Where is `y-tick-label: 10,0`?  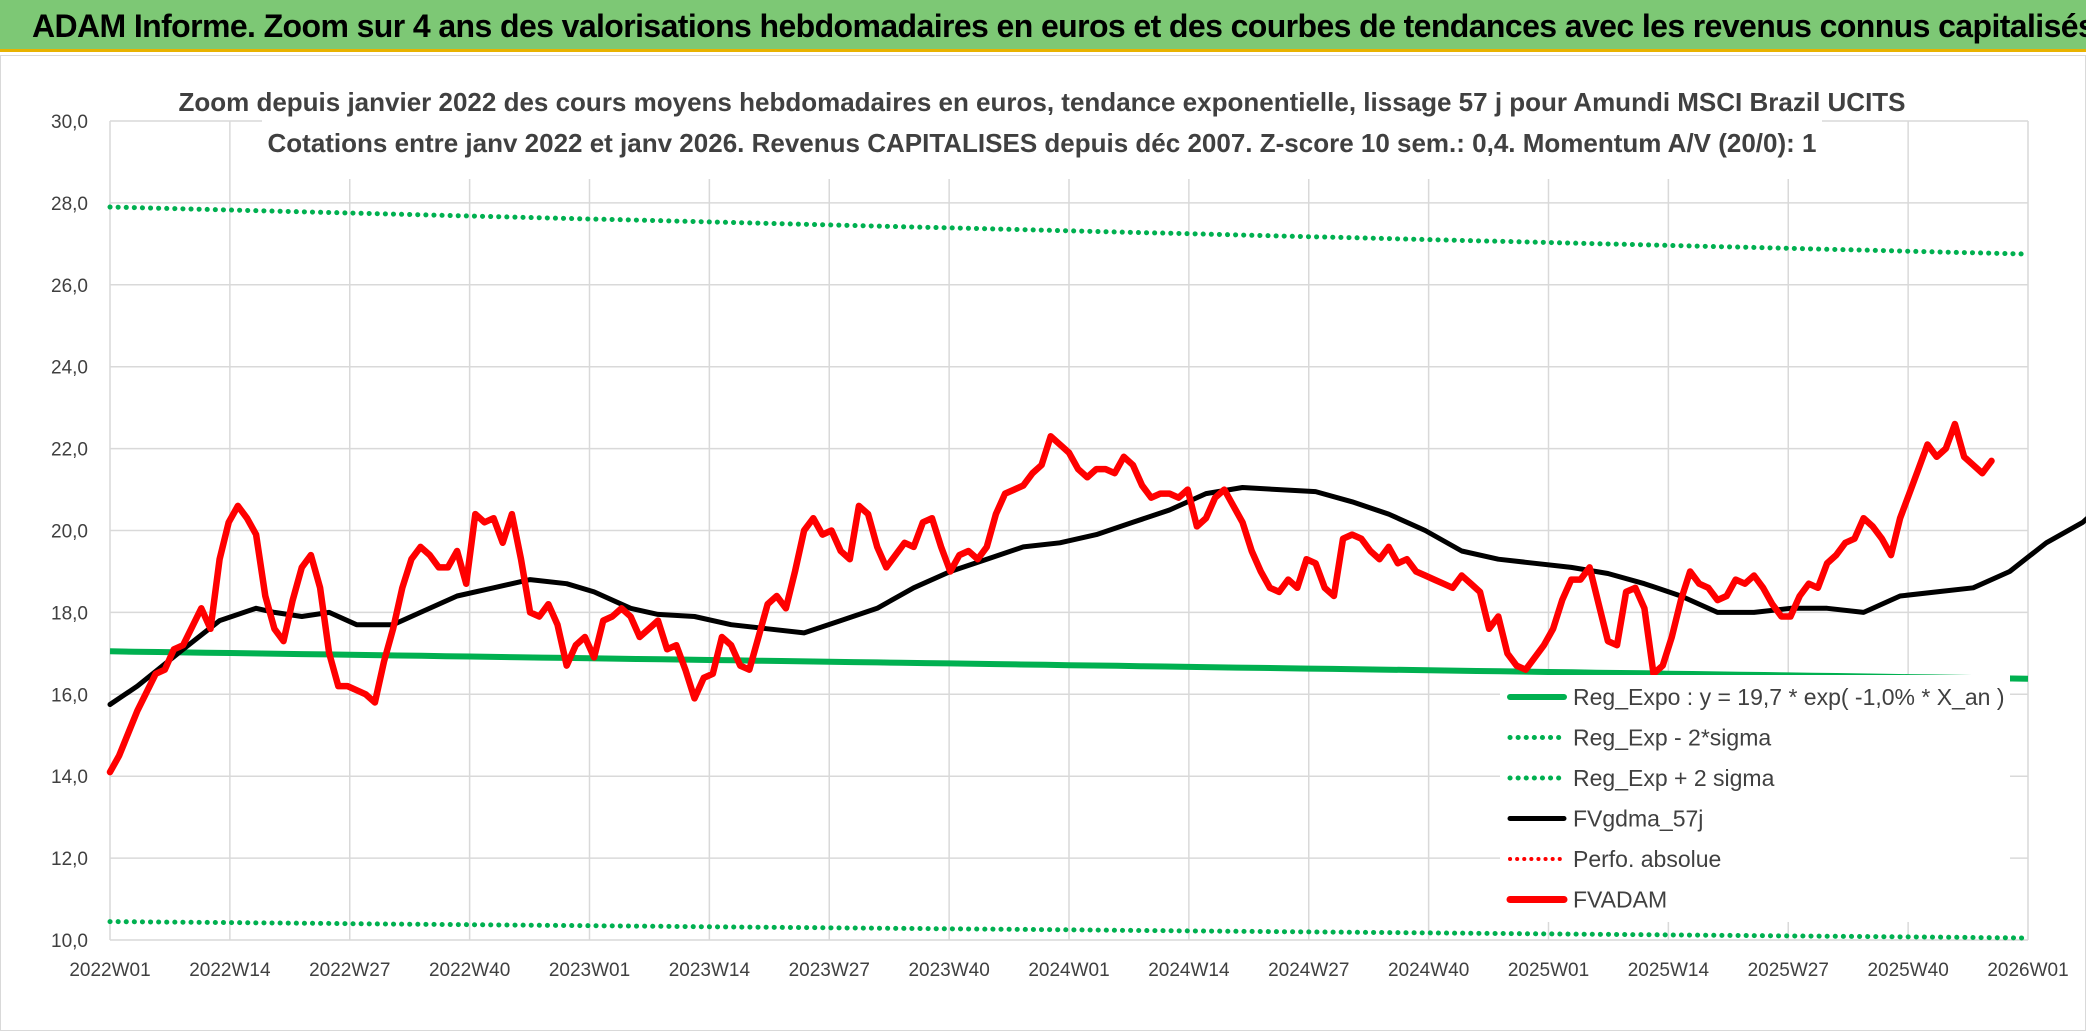
y-tick-label: 10,0 is located at coordinates (69, 941).